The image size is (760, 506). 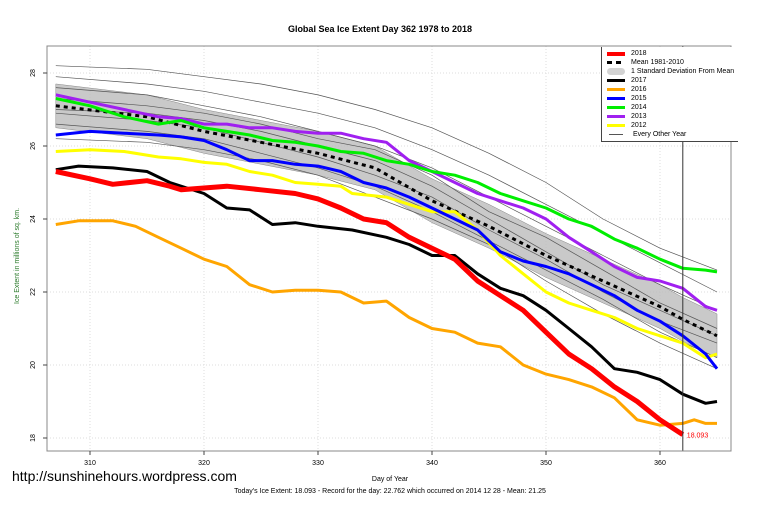 What do you see at coordinates (670, 53) in the screenshot?
I see `legend-item-2018: 2018` at bounding box center [670, 53].